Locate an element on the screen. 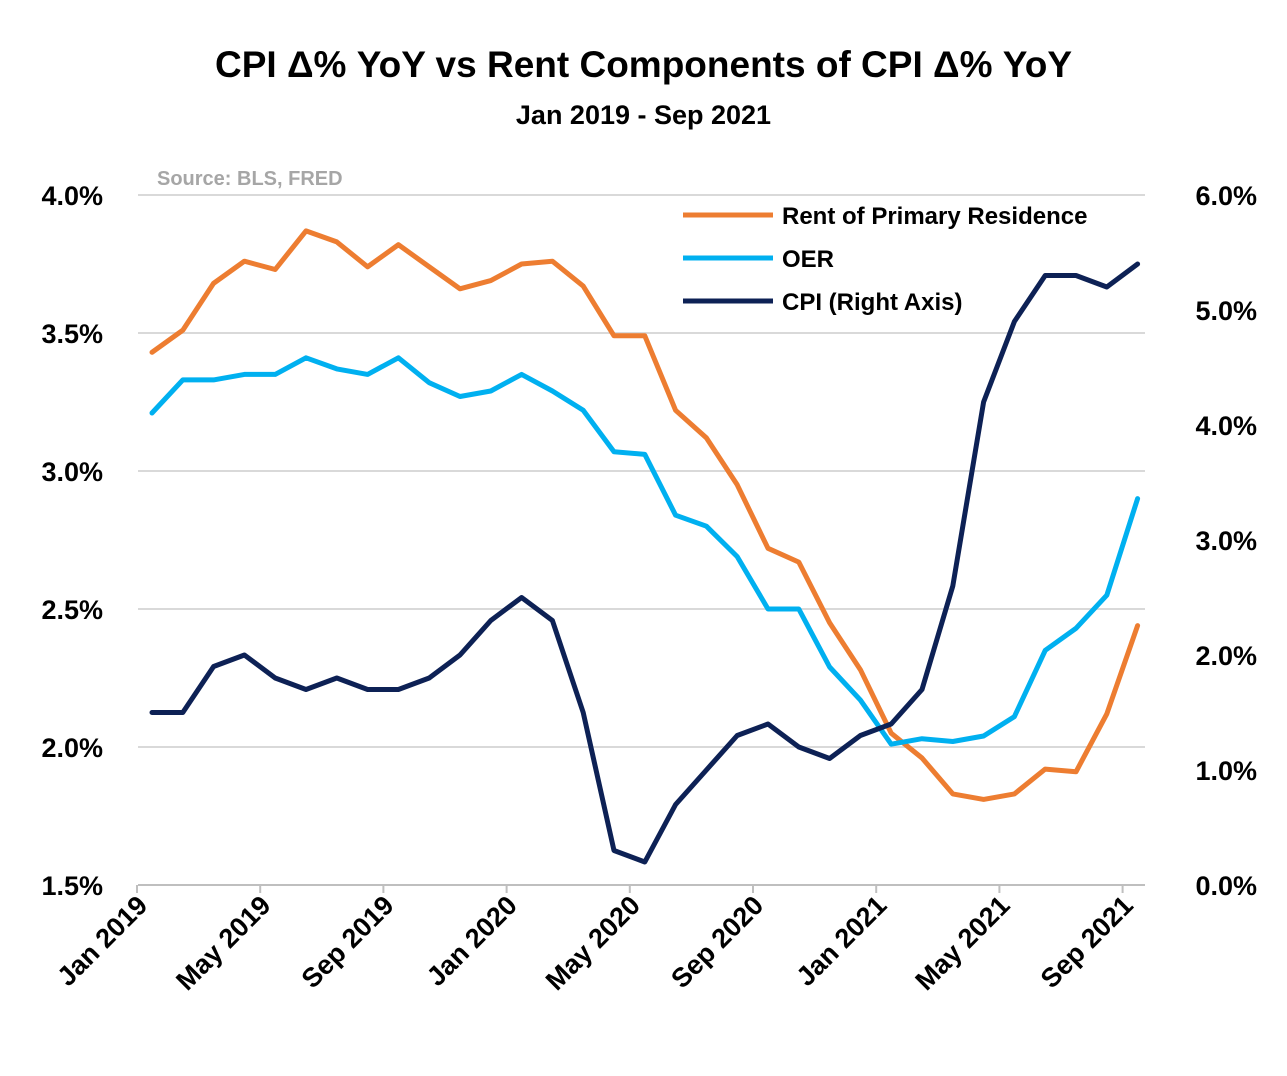  y-left-tick-label: 2.0% is located at coordinates (72, 748).